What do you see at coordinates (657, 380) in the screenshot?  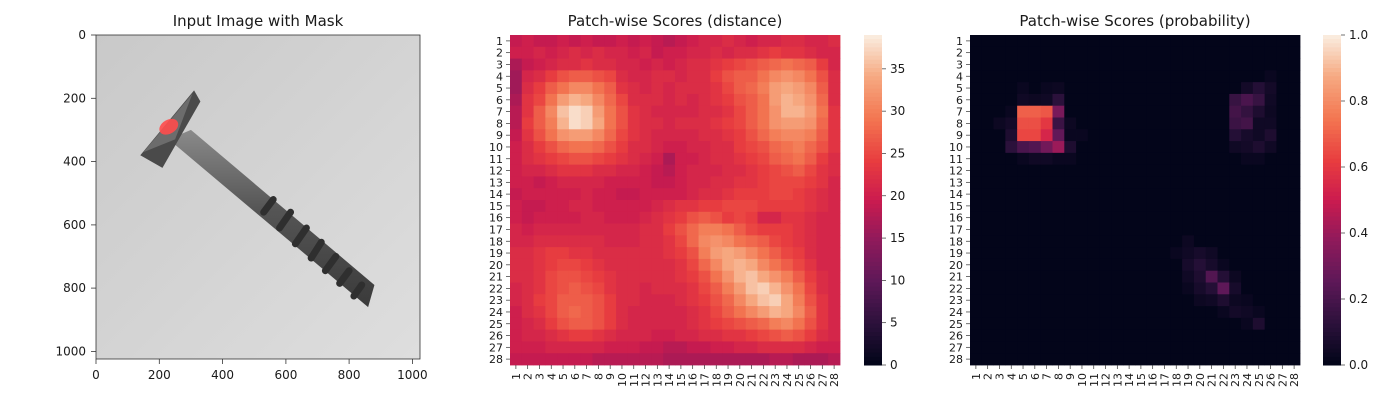 I see `x-tick-label: 13` at bounding box center [657, 380].